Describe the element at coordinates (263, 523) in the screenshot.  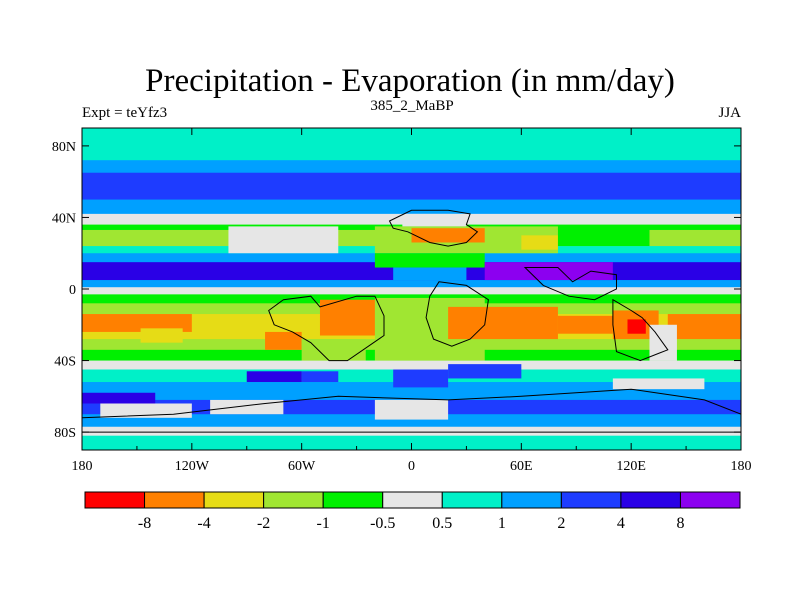
I see `colorbar-label: -2` at that location.